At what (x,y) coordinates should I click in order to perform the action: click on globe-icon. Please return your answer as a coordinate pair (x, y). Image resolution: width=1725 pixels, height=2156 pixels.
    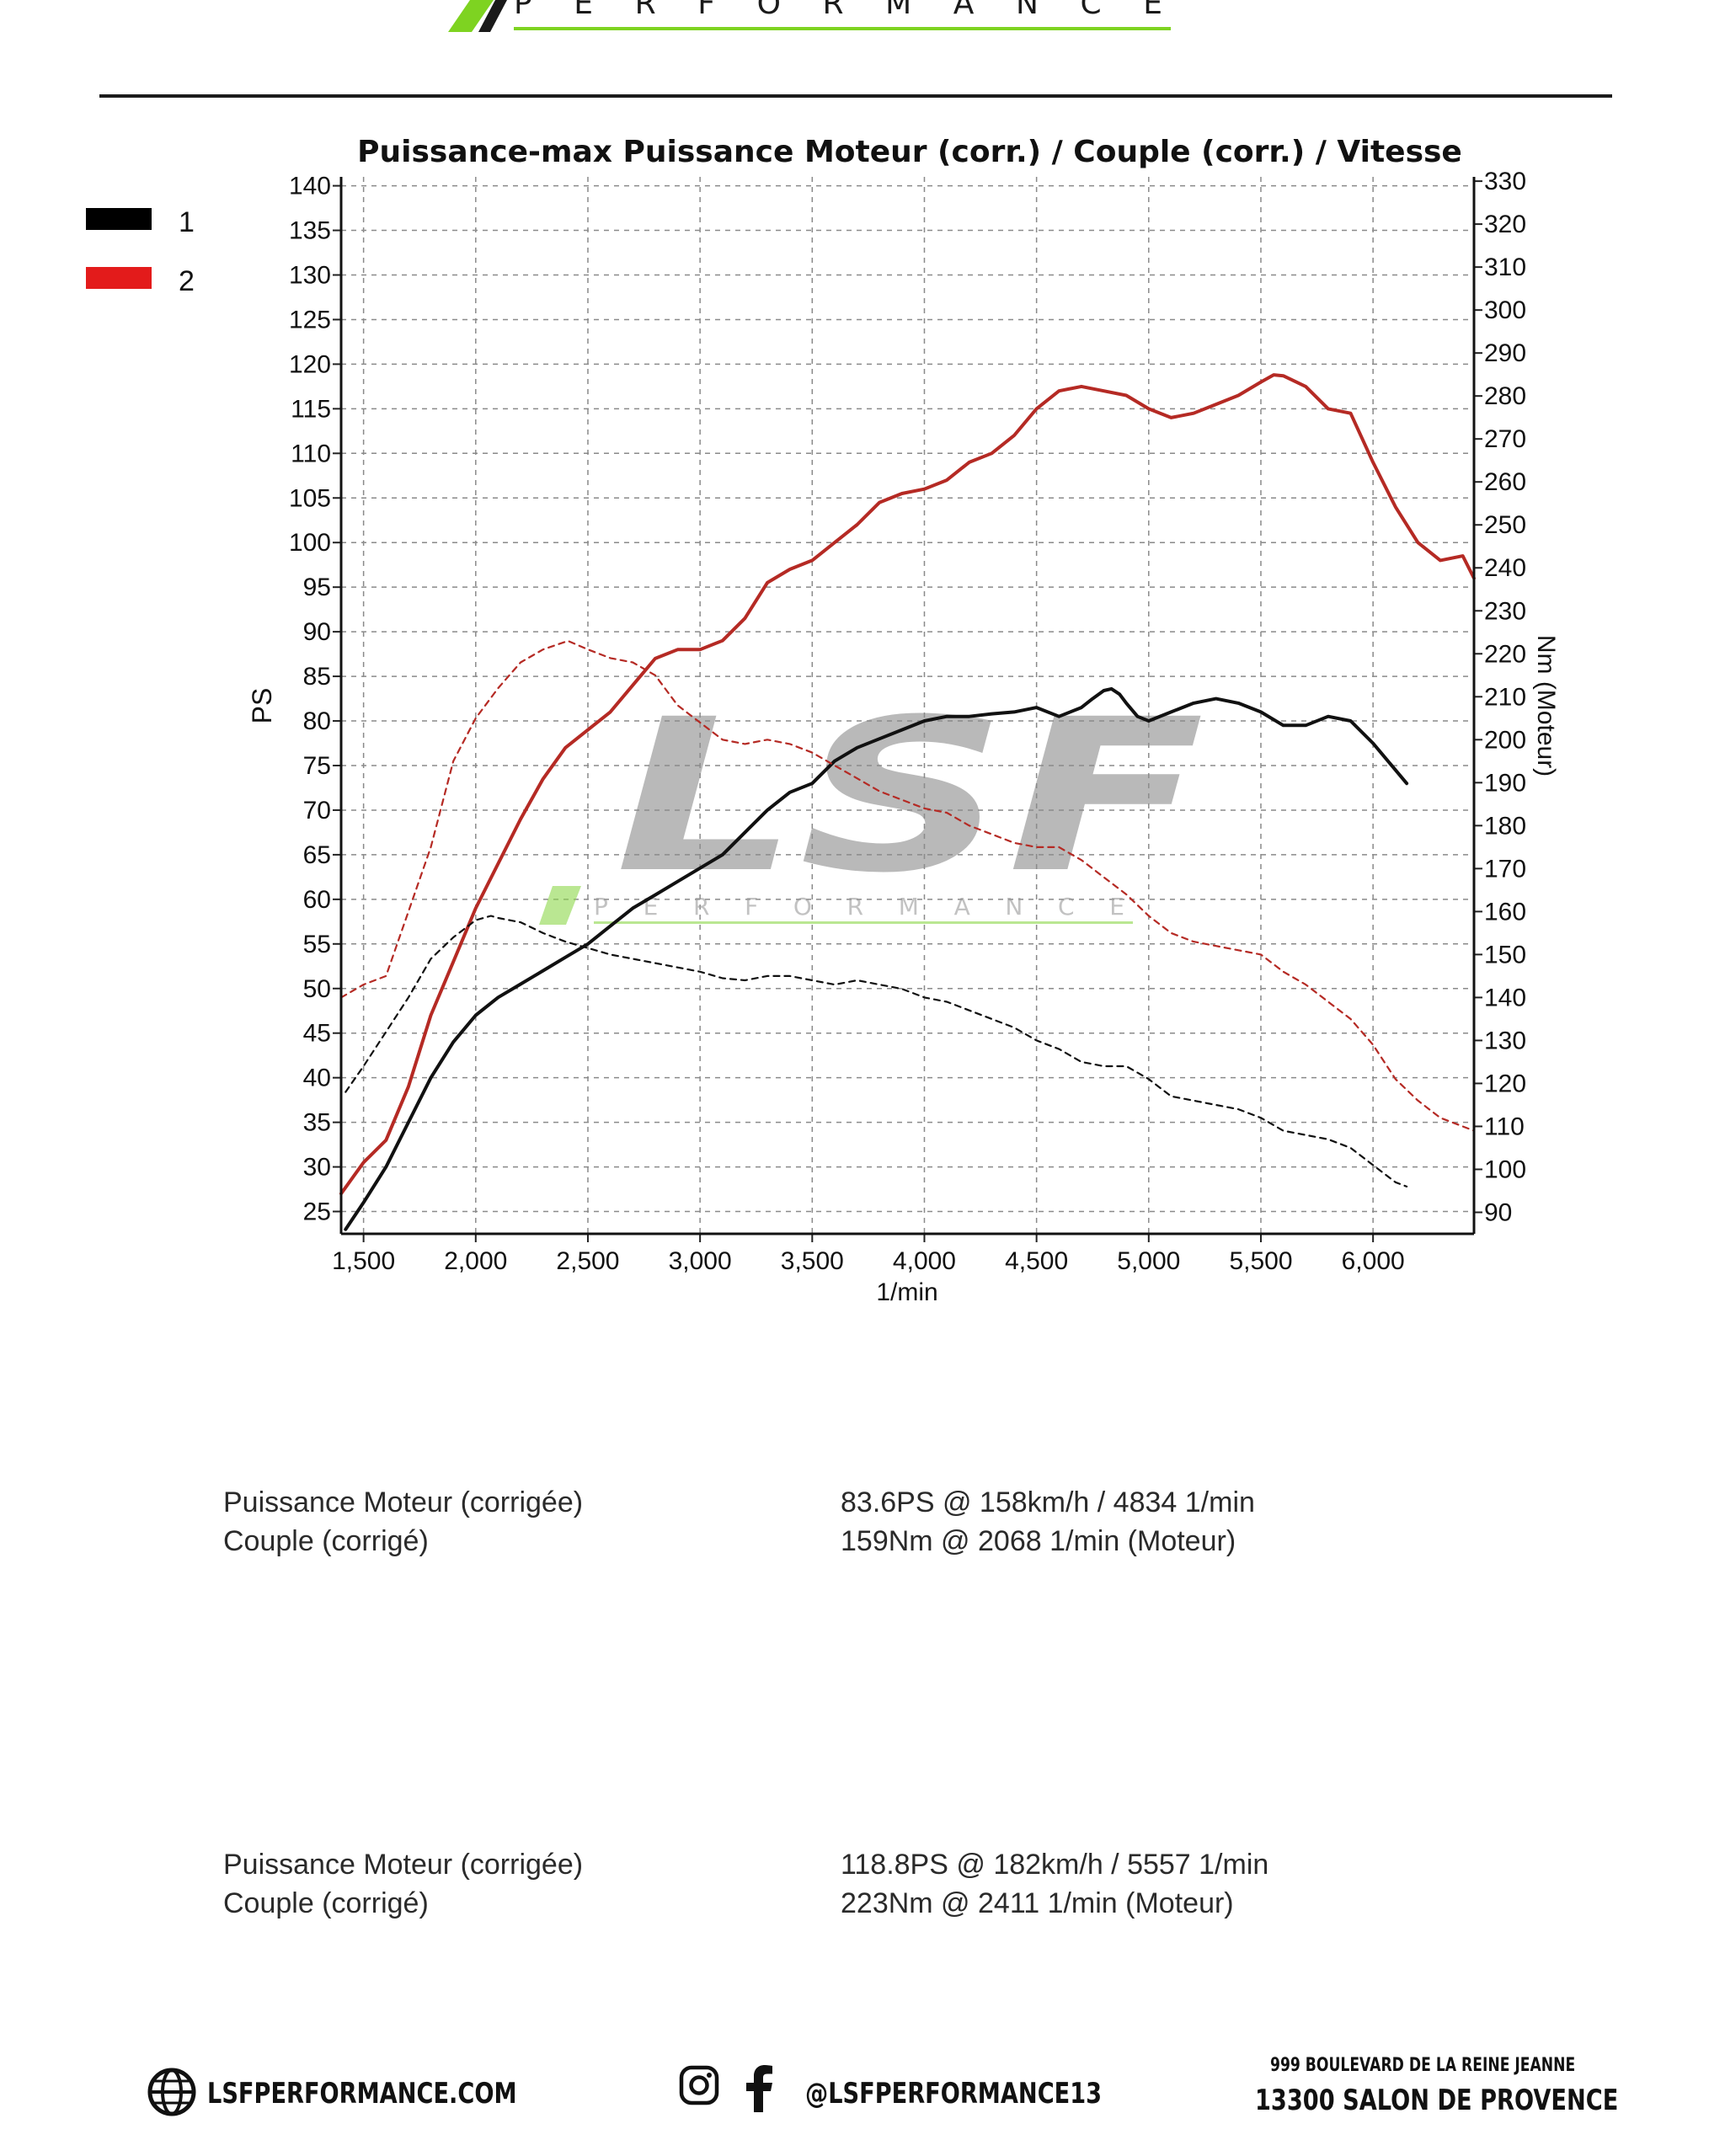
    Looking at the image, I should click on (171, 2092).